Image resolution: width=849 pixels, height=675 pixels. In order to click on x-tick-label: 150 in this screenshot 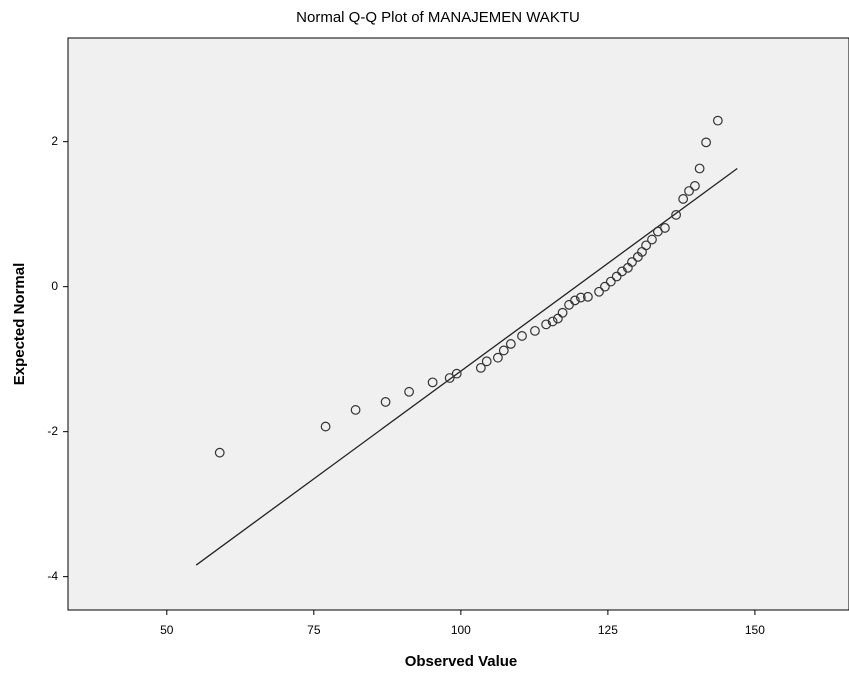, I will do `click(755, 630)`.